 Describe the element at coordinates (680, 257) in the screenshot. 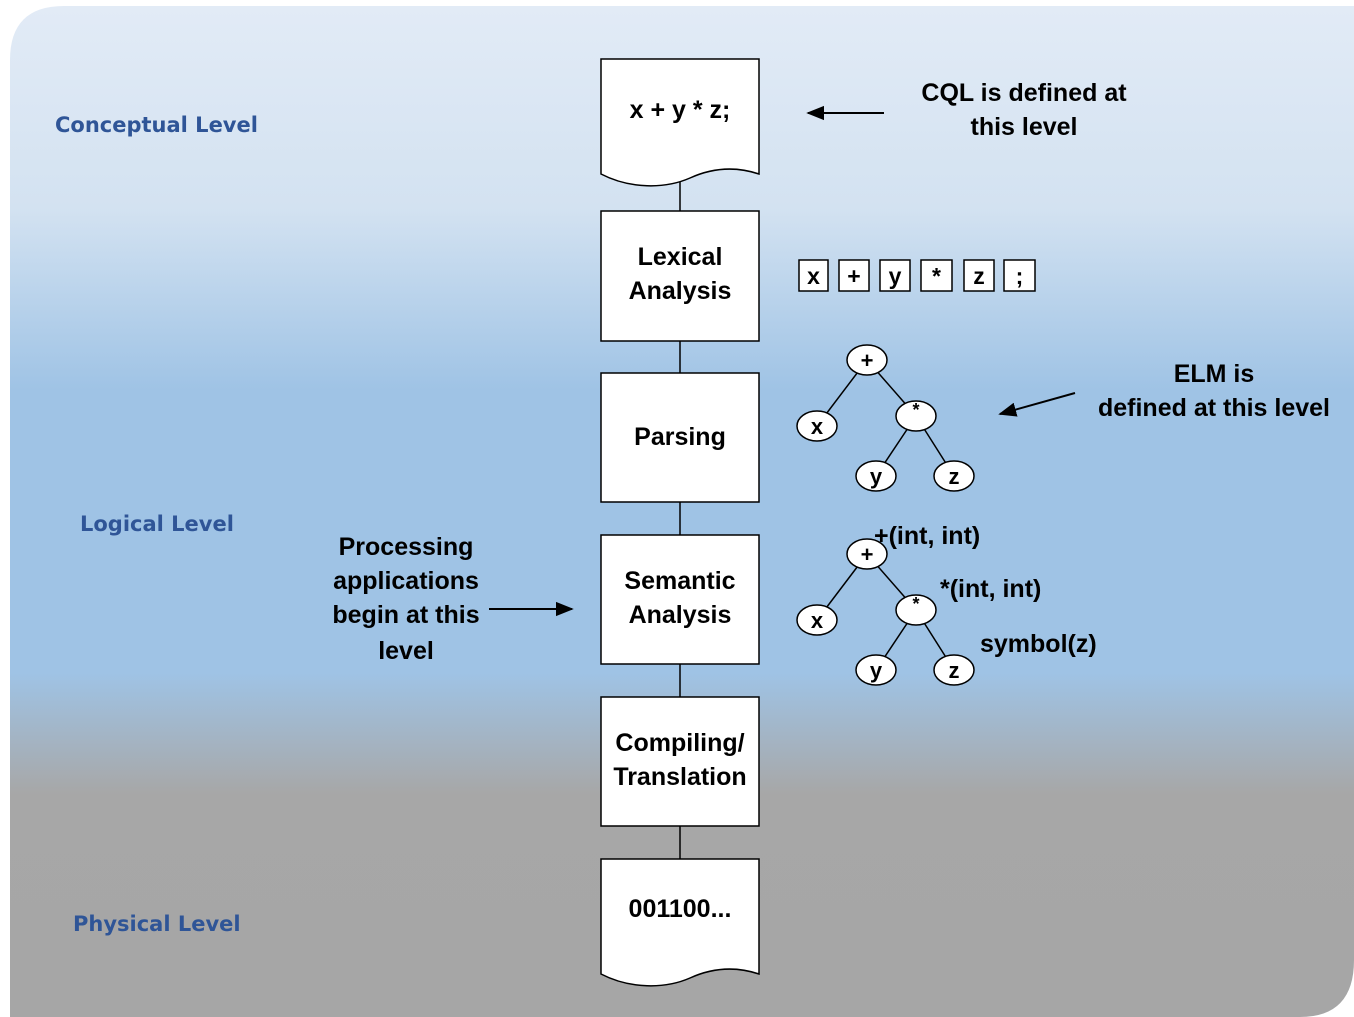

I see `lexical-label-line1: Lexical` at that location.